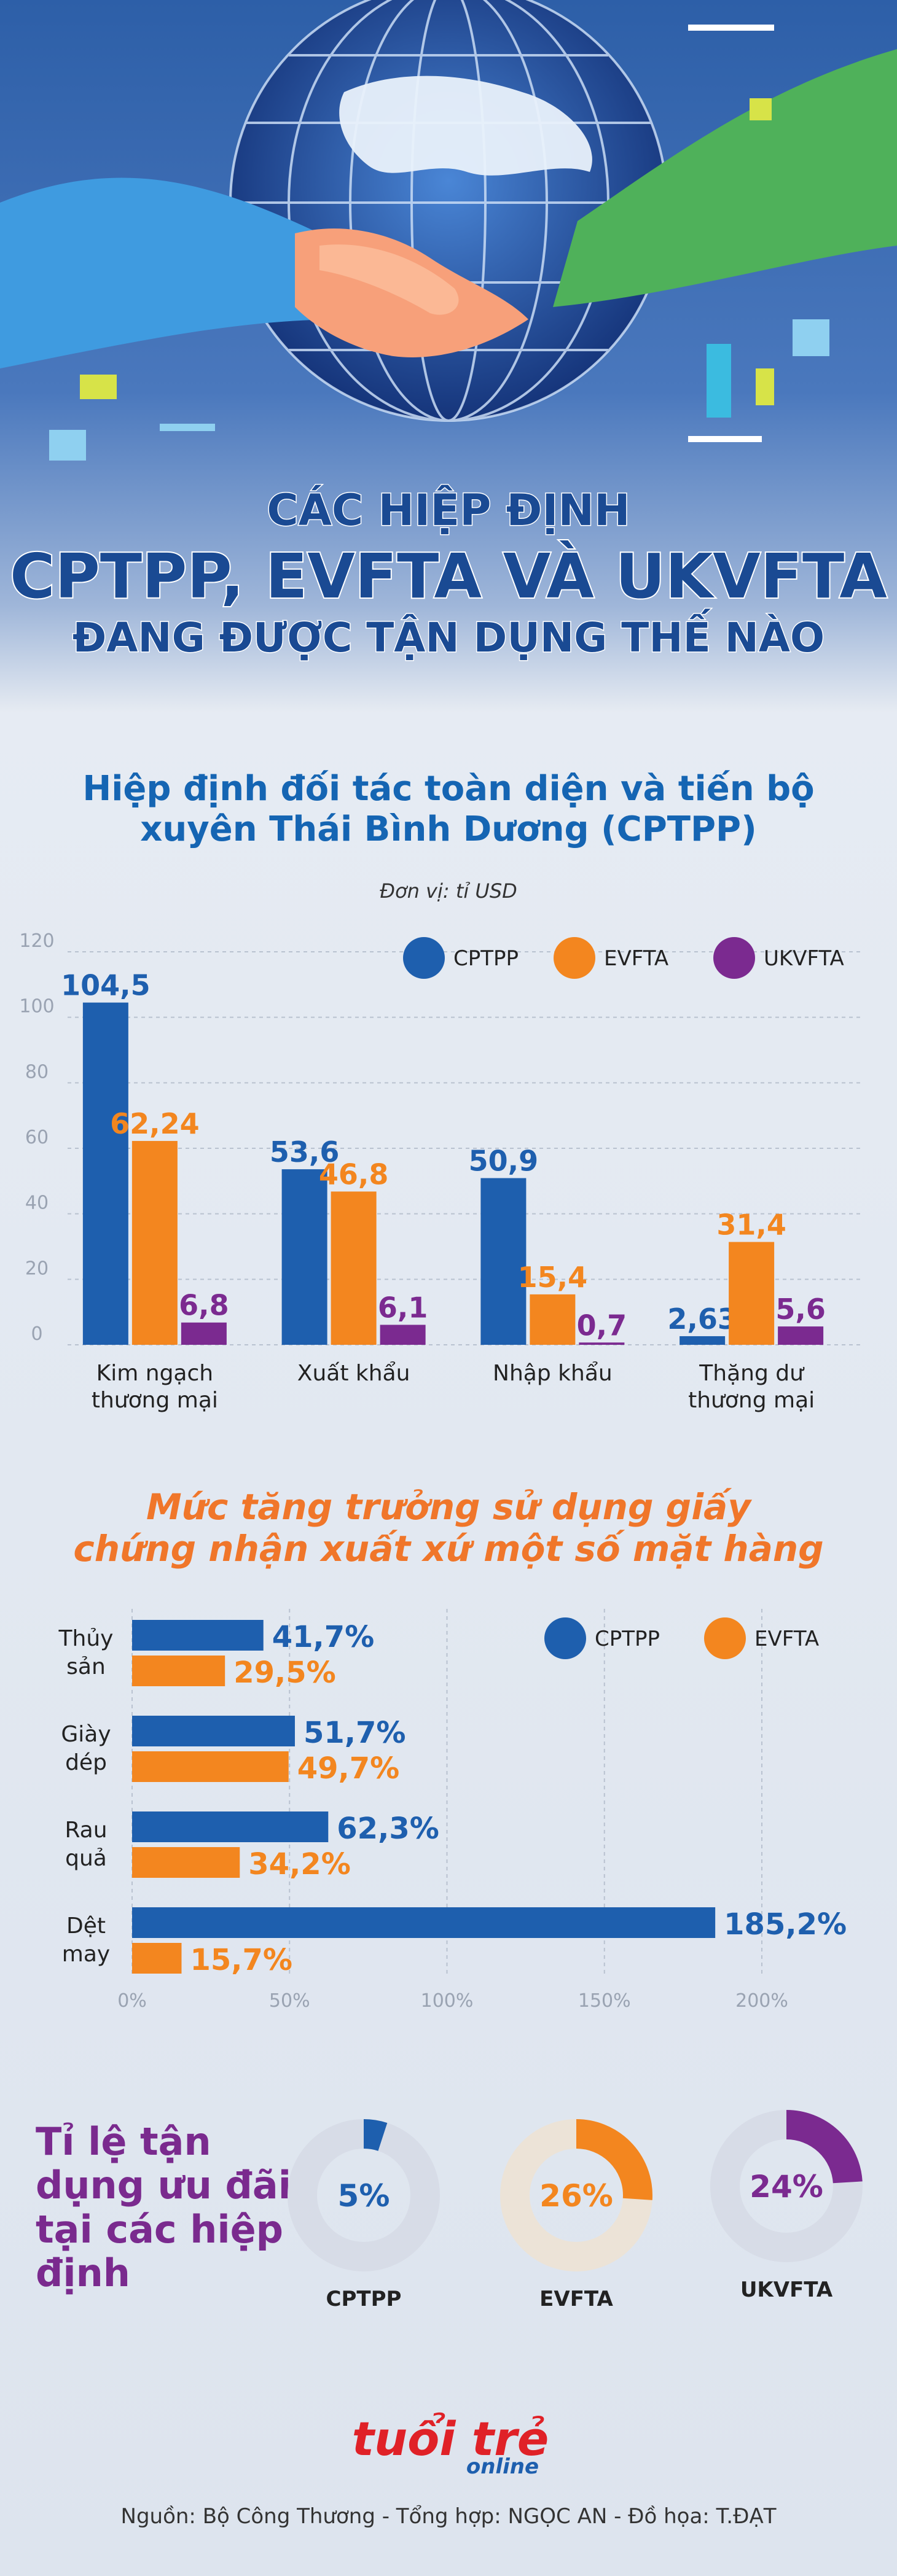  Describe the element at coordinates (37, 1203) in the screenshot. I see `y-tick-label: 40` at that location.